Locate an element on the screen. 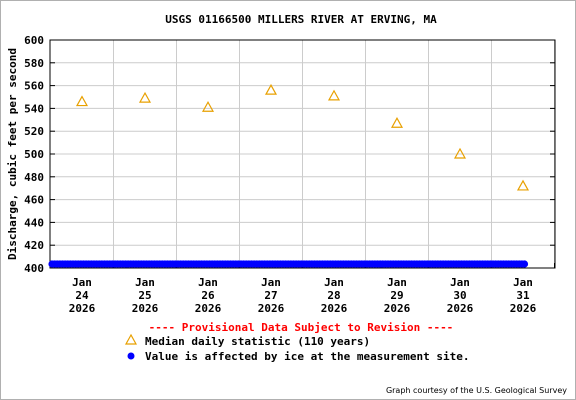  x-tick-label: 26 is located at coordinates (208, 295).